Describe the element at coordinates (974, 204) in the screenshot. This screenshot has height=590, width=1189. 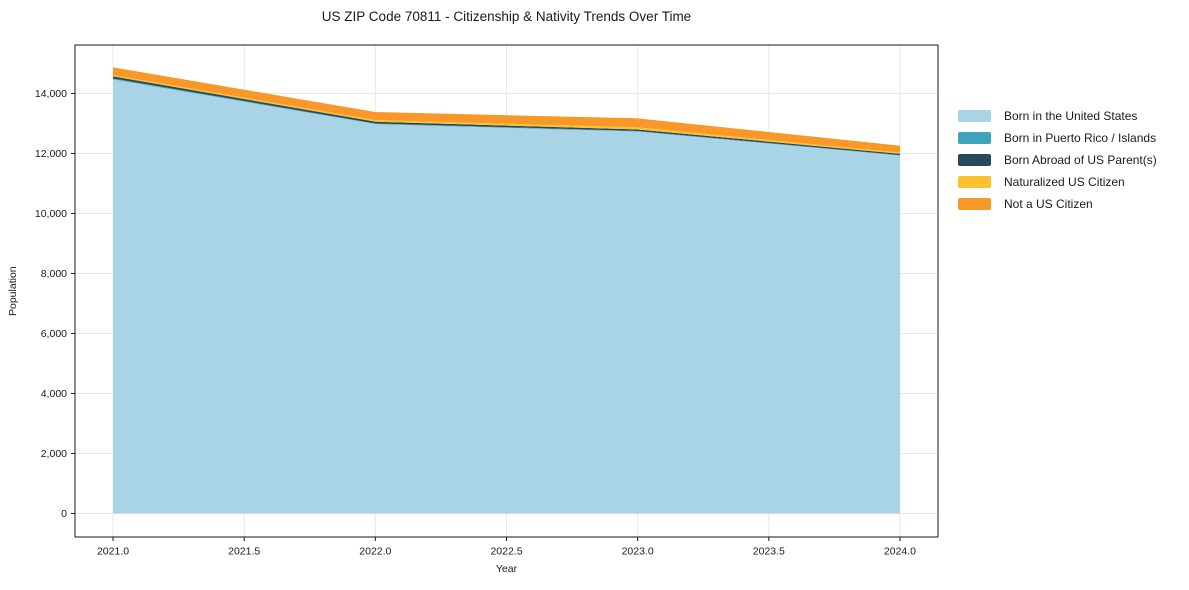
I see `legend-swatch-not-citizen` at that location.